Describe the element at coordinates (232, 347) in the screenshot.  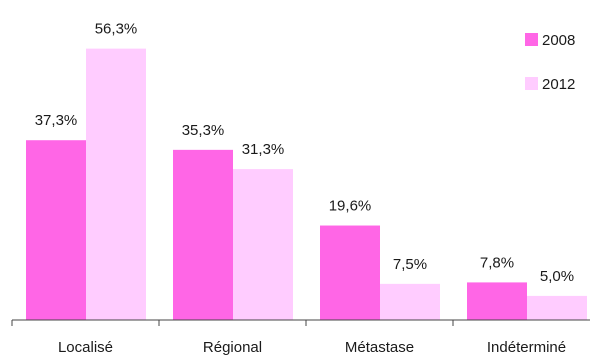
I see `category-label-1: Régional` at that location.